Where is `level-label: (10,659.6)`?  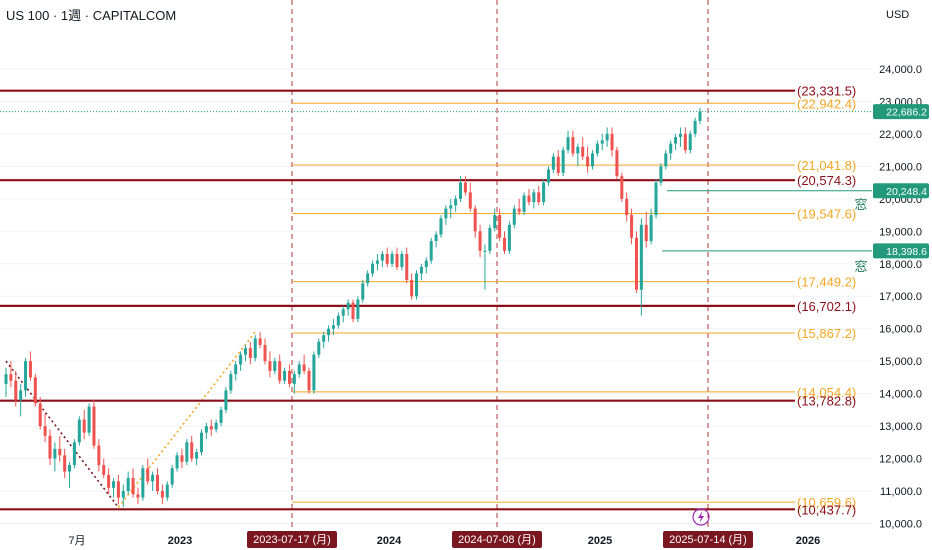 level-label: (10,659.6) is located at coordinates (826, 502).